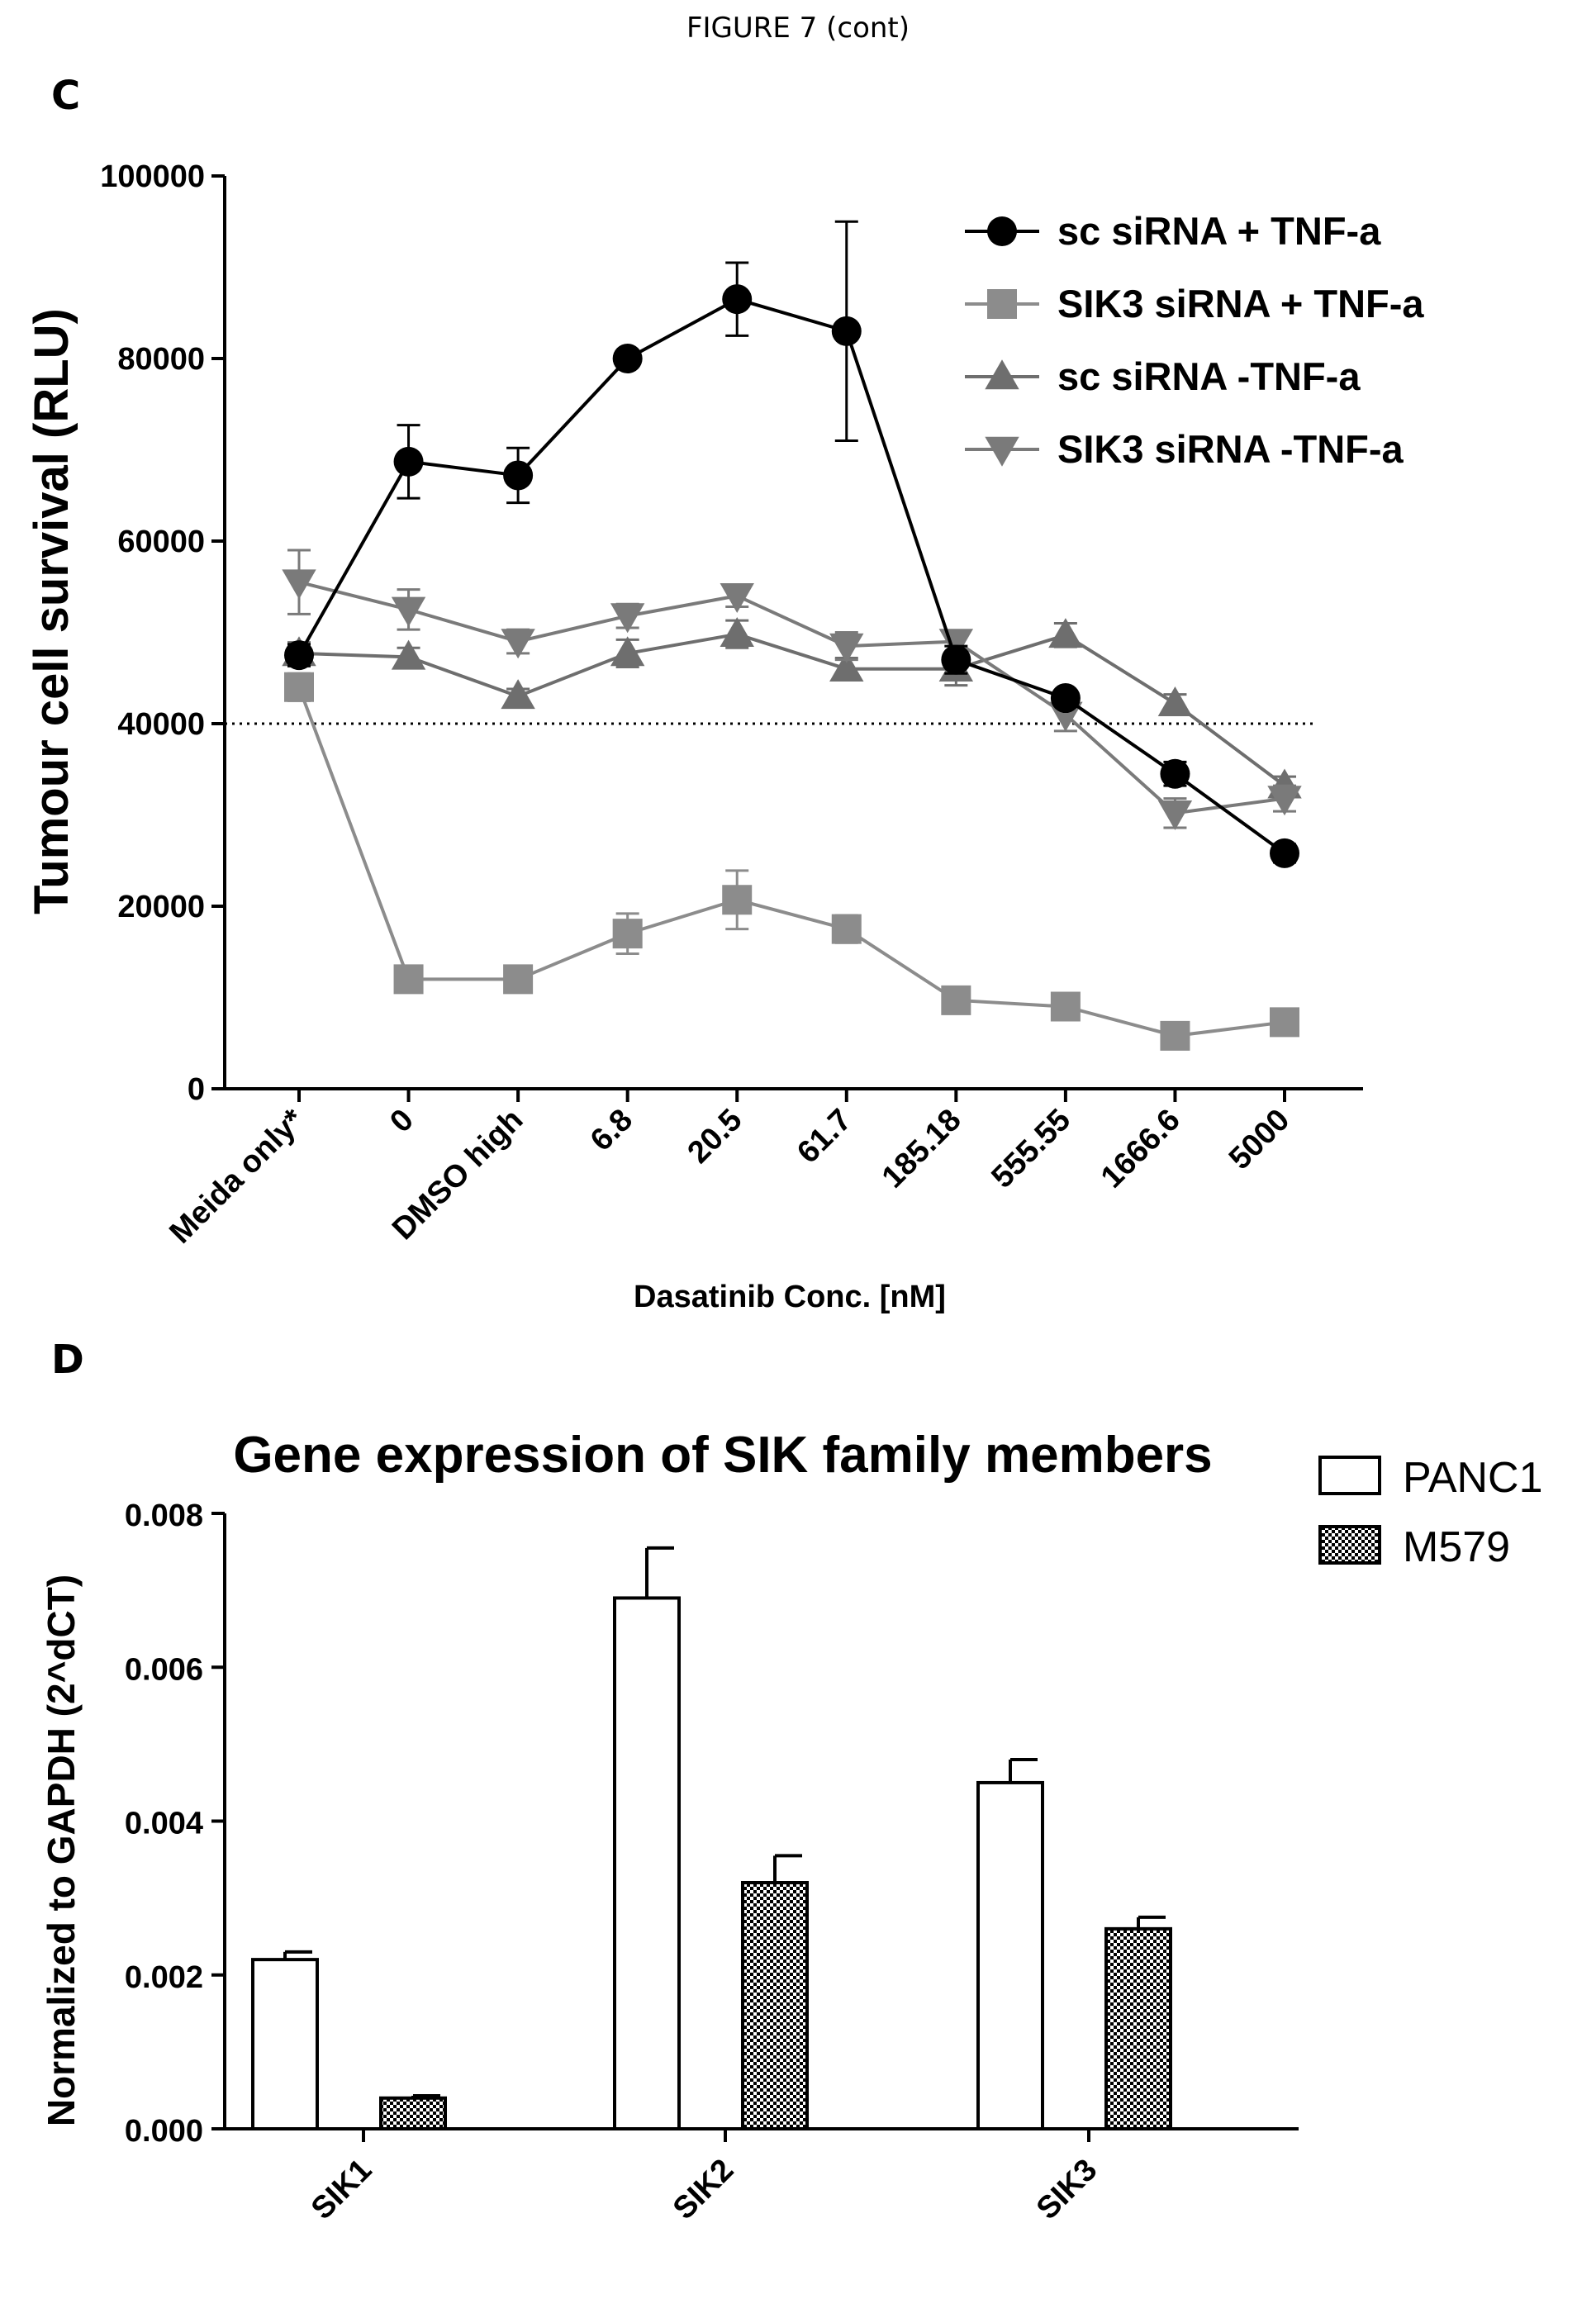 The height and width of the screenshot is (2299, 1596). I want to click on legend-entry: sc siRNA -TNF-a, so click(1163, 376).